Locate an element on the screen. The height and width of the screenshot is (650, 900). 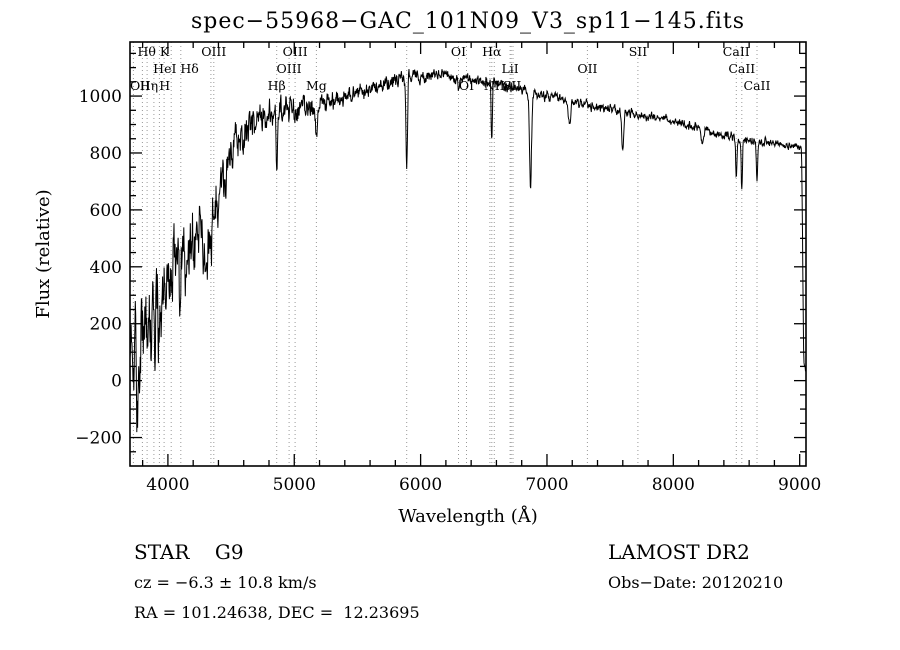
svg-text: 400 is located at coordinates (106, 268).